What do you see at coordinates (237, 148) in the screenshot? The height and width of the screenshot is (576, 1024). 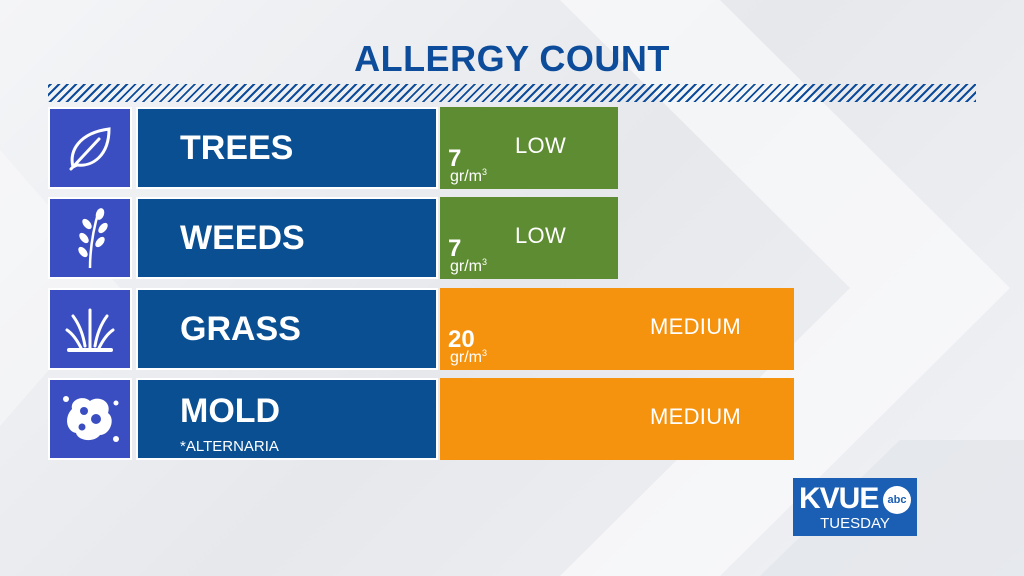 I see `allergen-name: TREES` at bounding box center [237, 148].